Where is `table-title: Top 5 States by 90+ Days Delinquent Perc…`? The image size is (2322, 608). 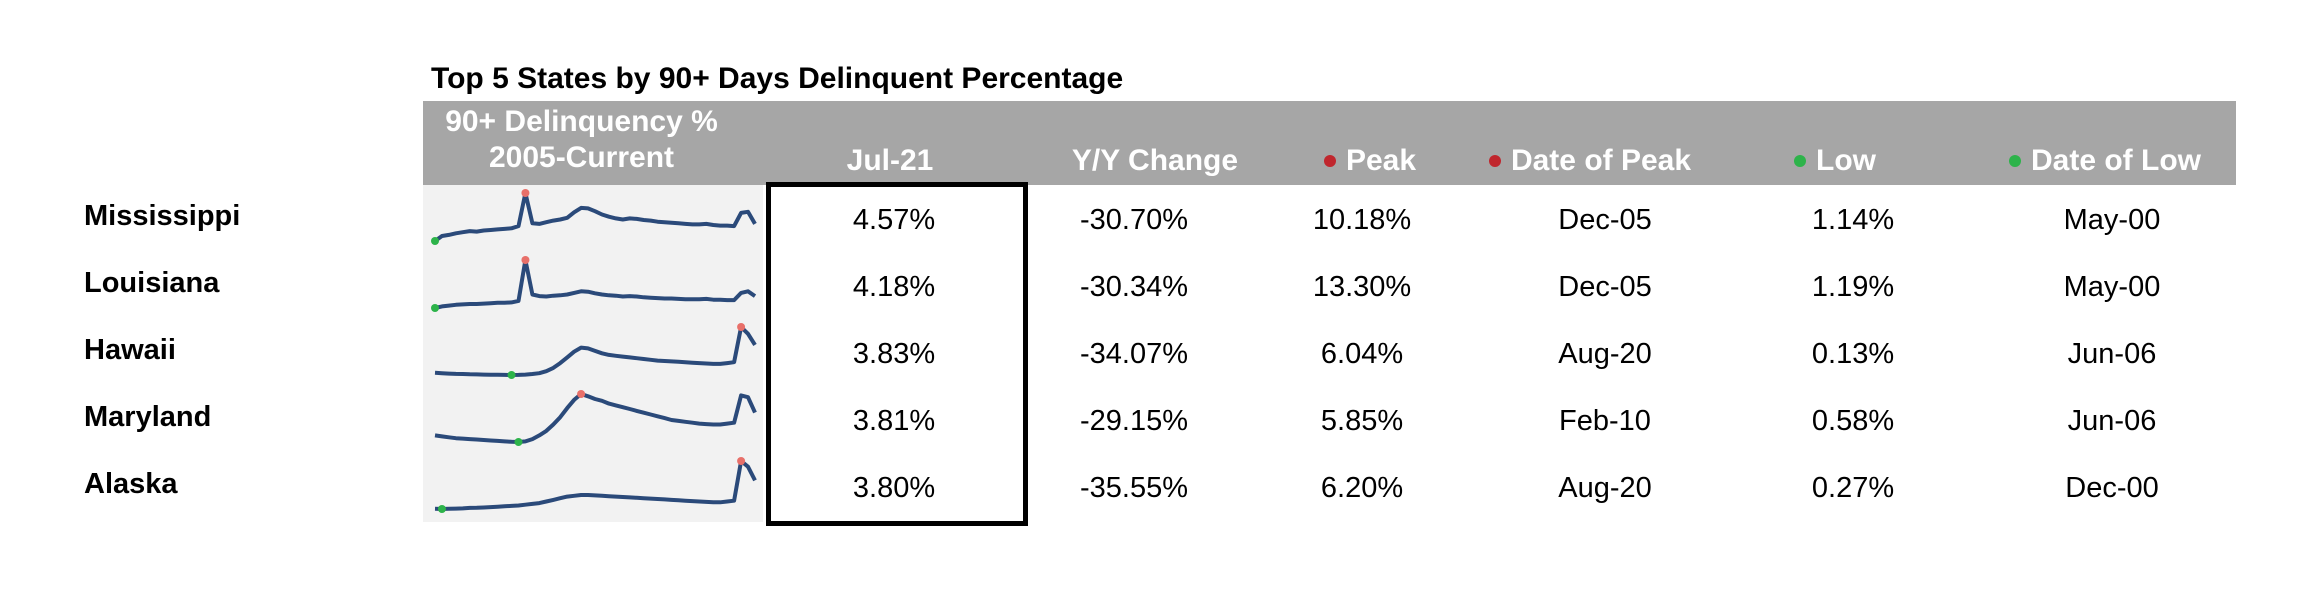
table-title: Top 5 States by 90+ Days Delinquent Perc… is located at coordinates (777, 78).